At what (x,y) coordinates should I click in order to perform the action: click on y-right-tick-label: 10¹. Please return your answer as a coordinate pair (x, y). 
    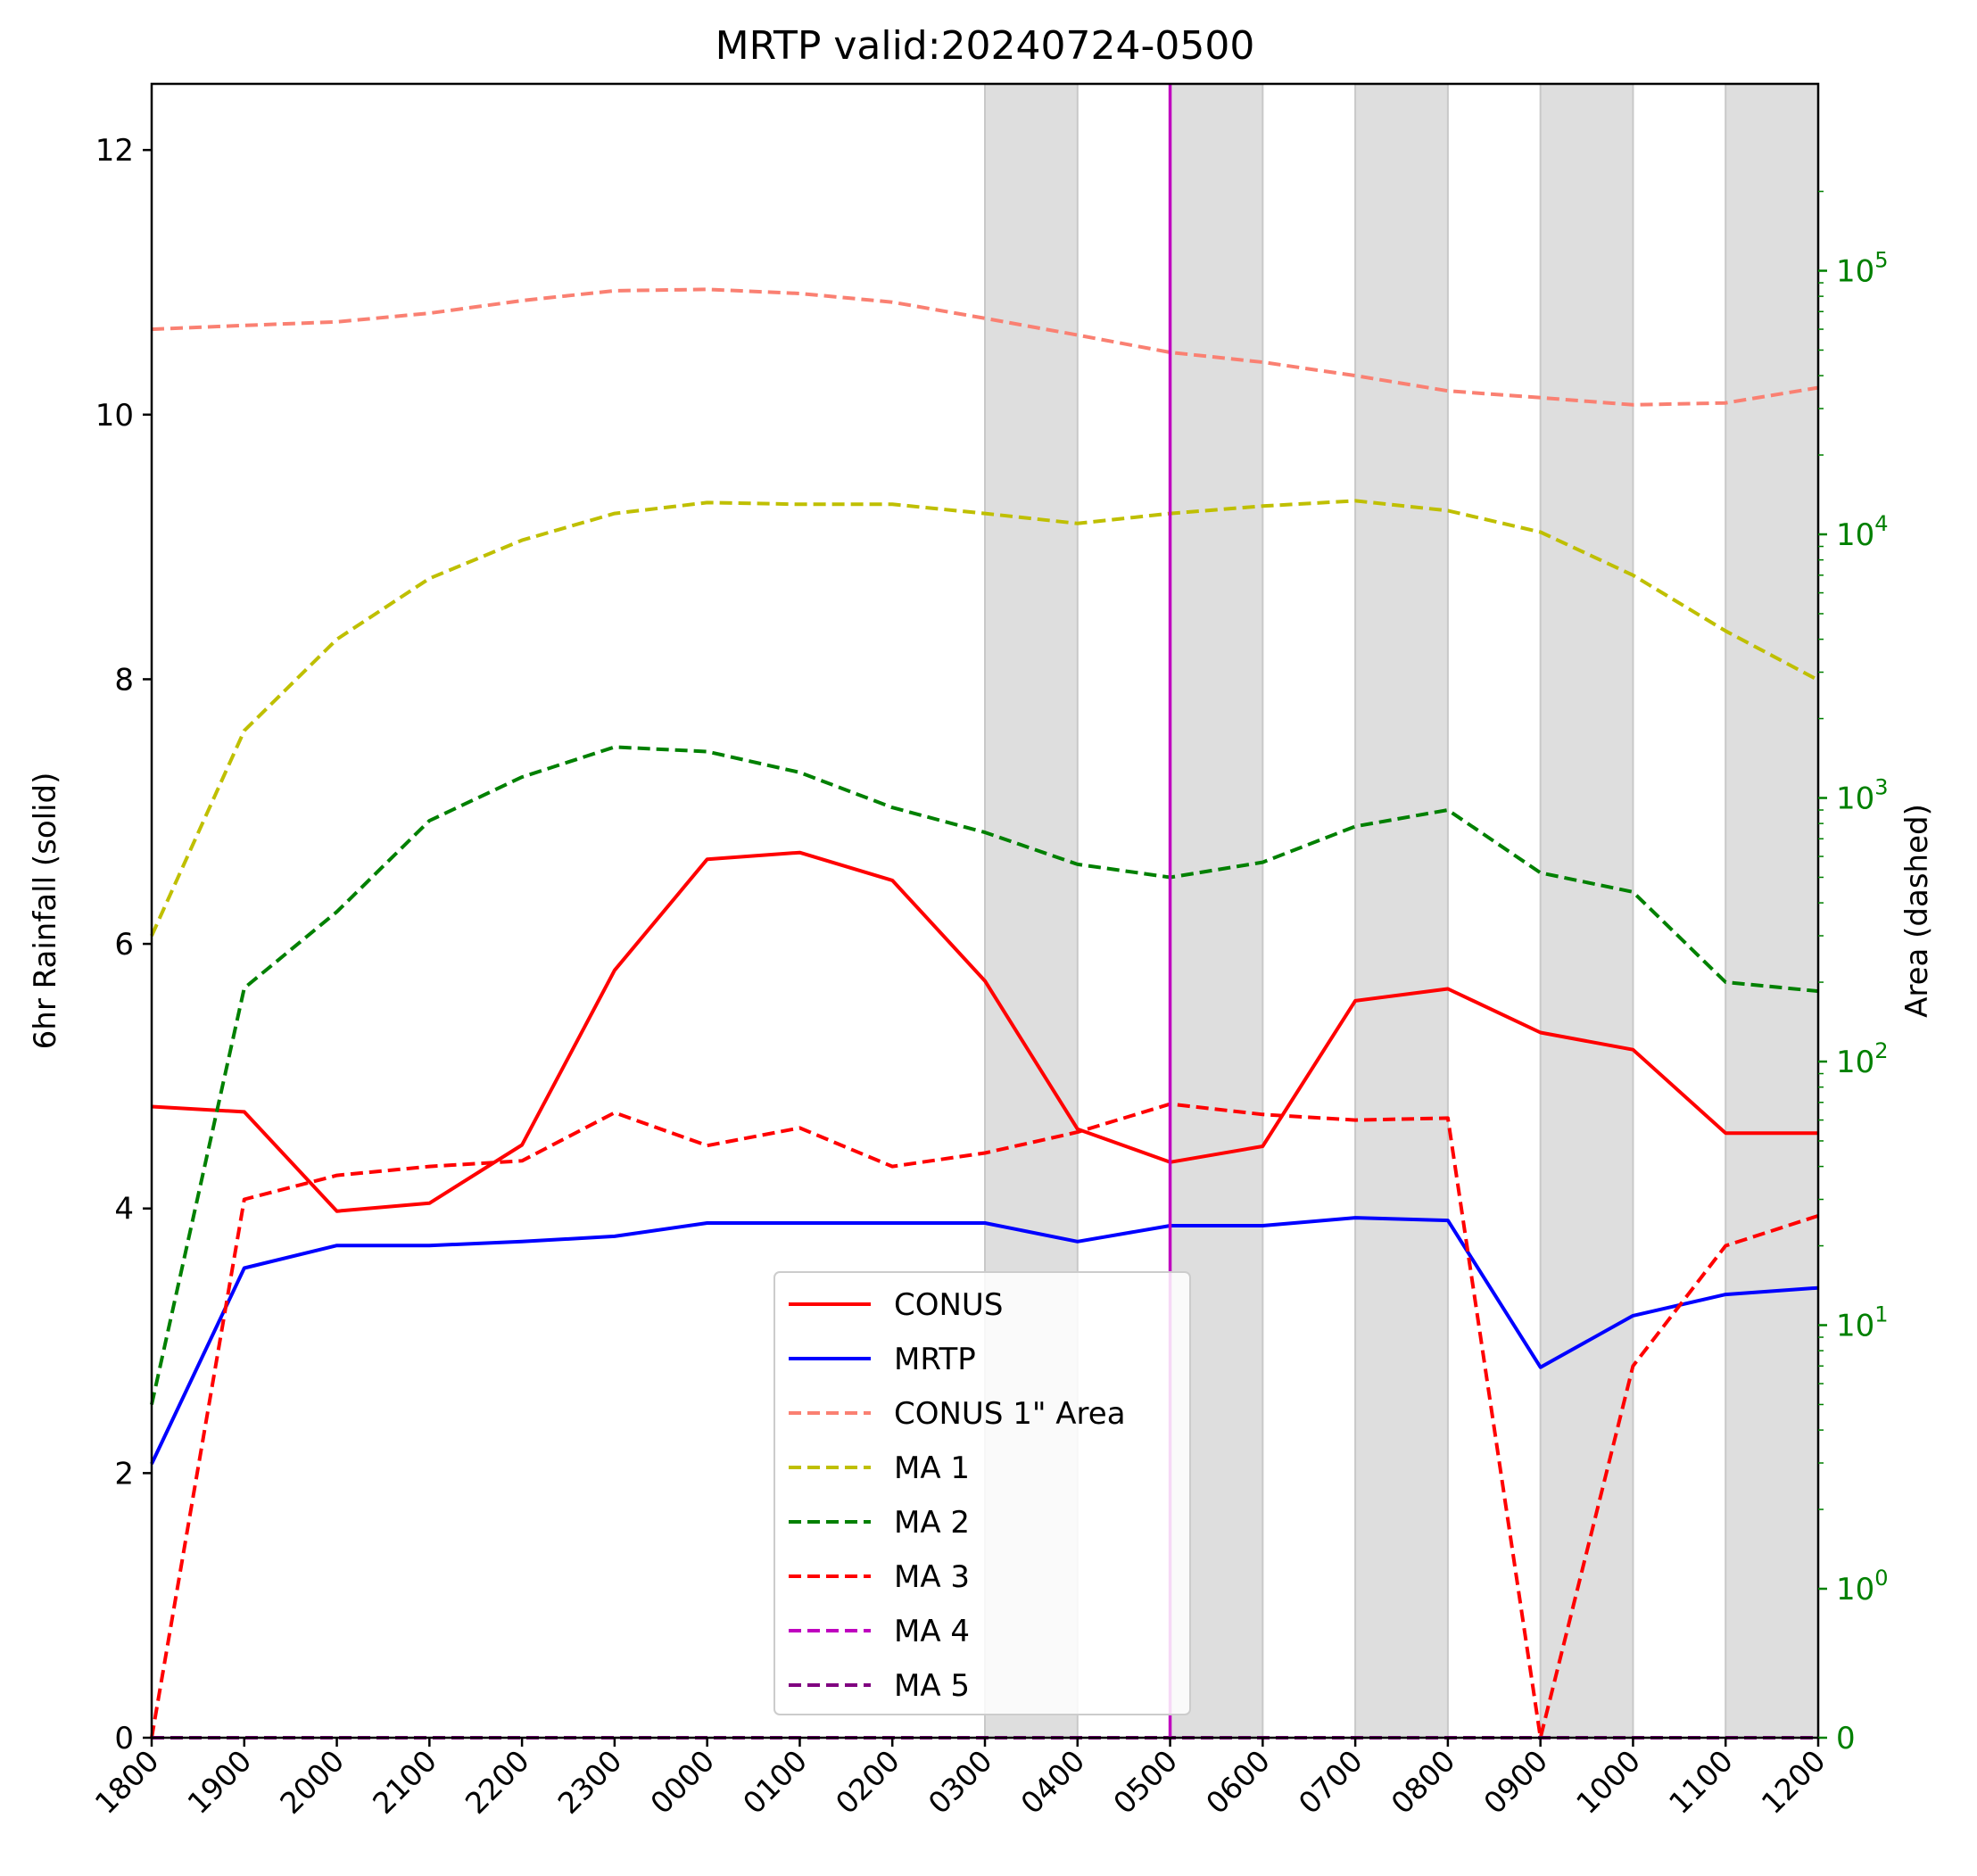
    Looking at the image, I should click on (1862, 1323).